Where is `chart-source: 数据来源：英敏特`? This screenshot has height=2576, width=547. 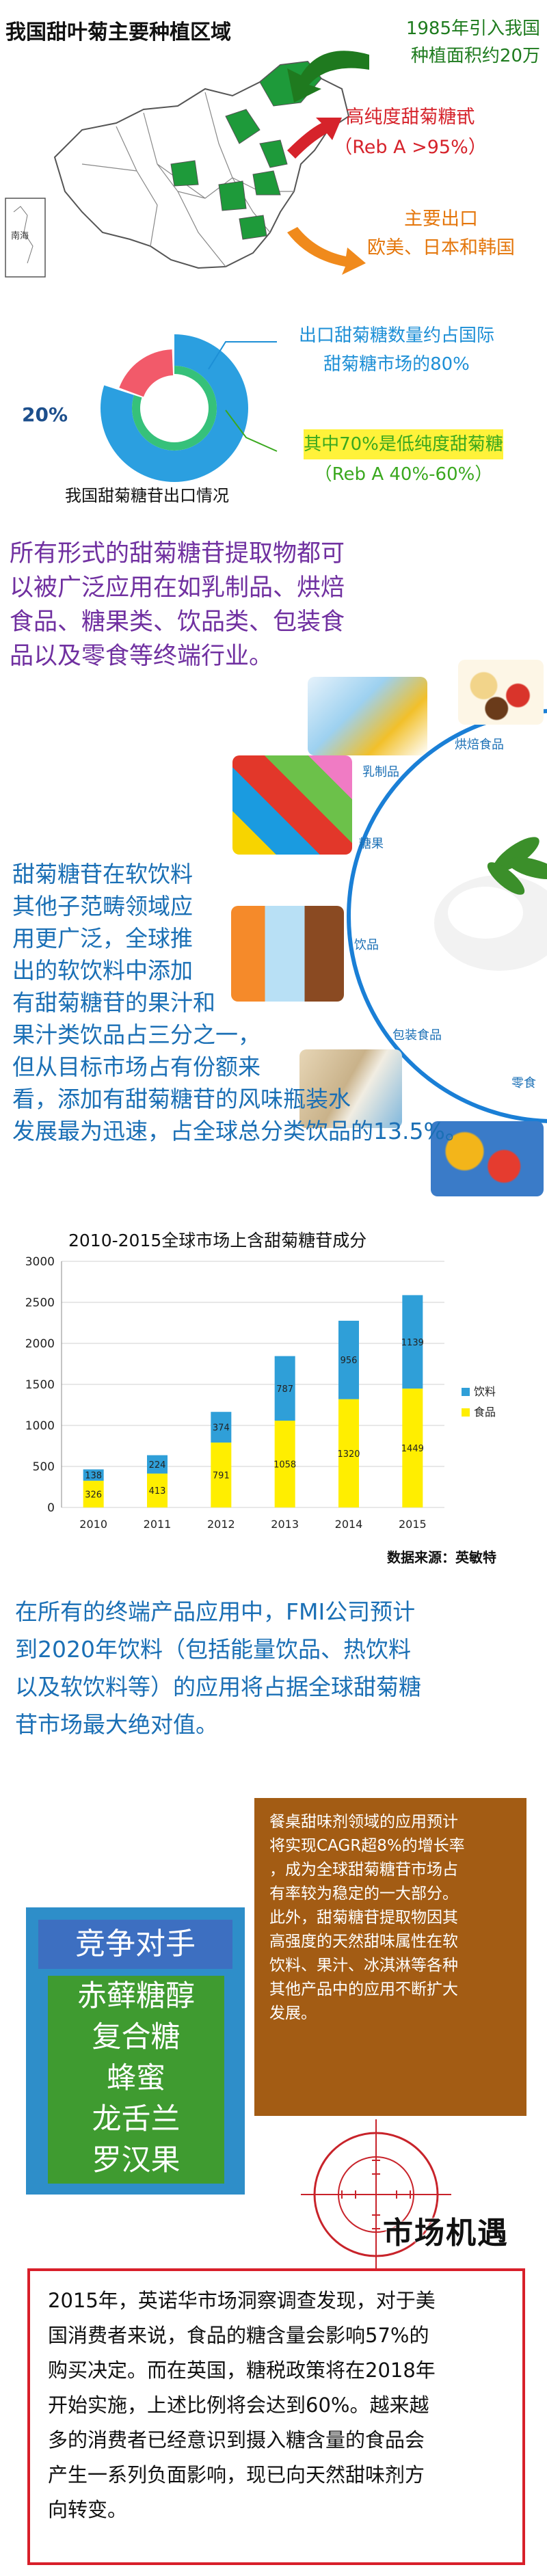
chart-source: 数据来源：英敏特 is located at coordinates (441, 1557).